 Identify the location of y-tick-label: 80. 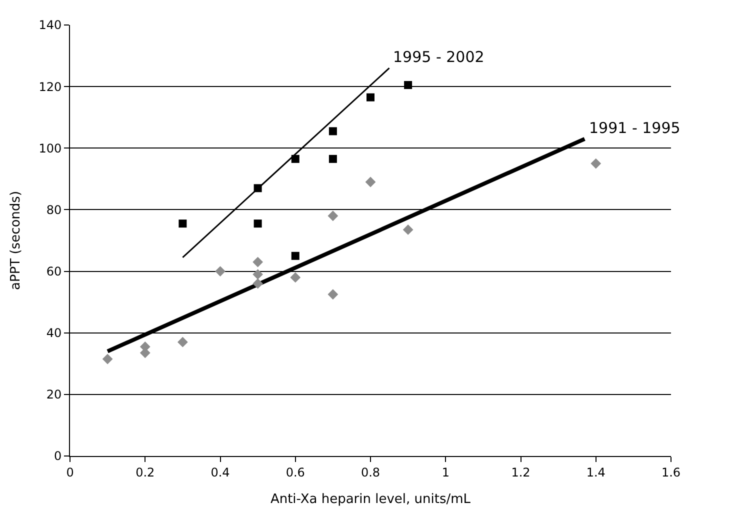
(54, 209).